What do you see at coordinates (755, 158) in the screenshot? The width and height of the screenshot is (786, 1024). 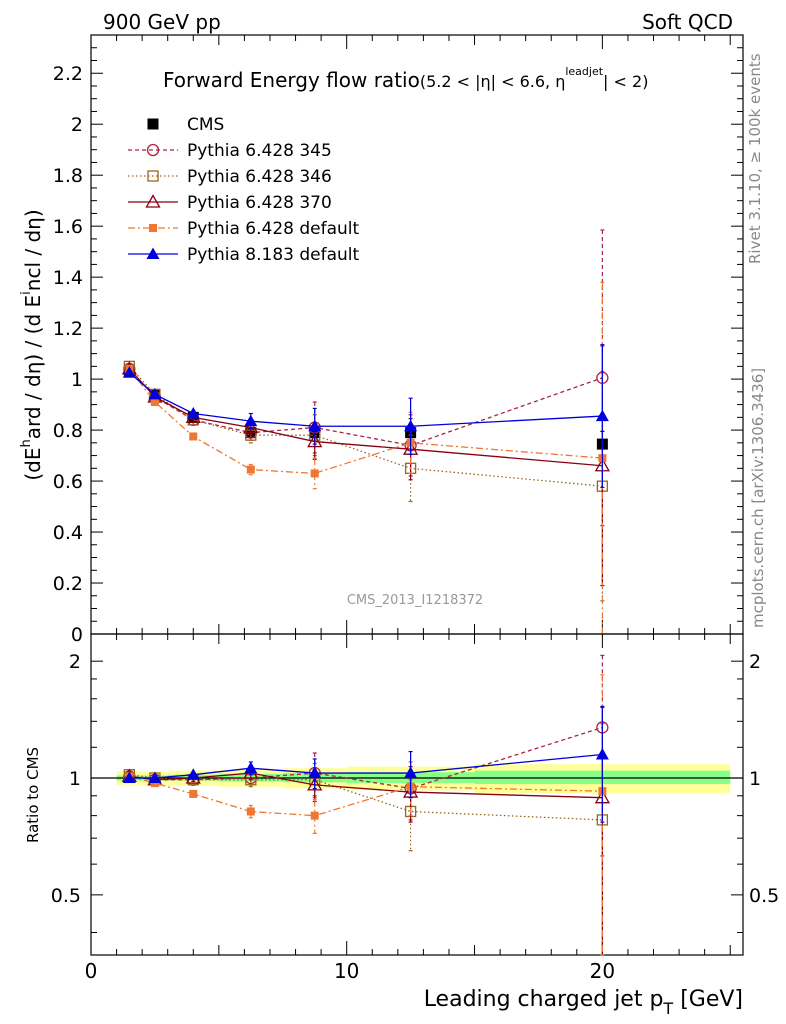 I see `rivet-version-label: Rivet 3.1.10, ≥ 100k events` at bounding box center [755, 158].